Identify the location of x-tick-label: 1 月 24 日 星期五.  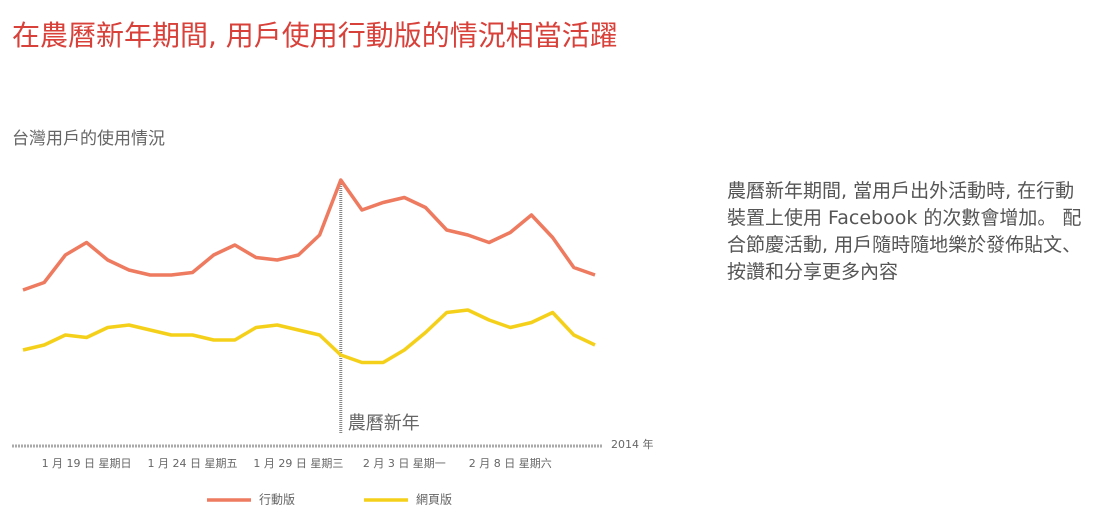
(192, 463).